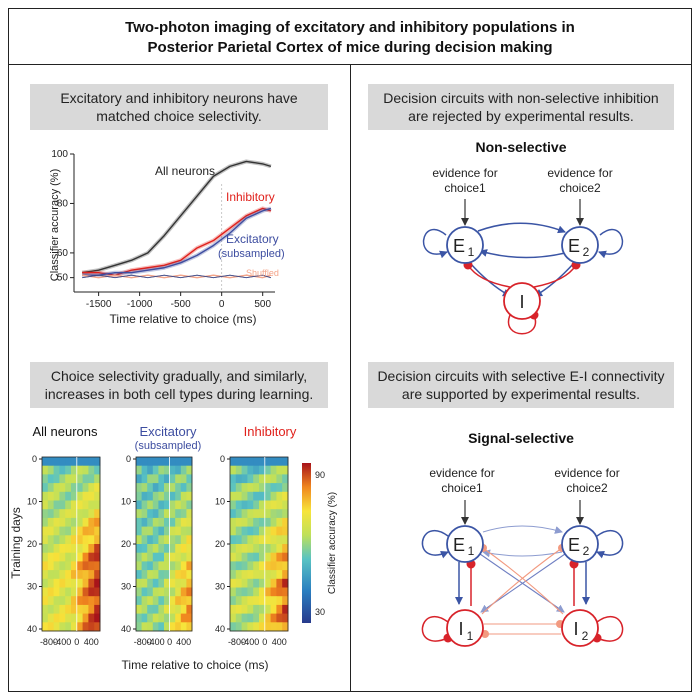 This screenshot has width=700, height=700. I want to click on net1-node-e2, so click(580, 245).